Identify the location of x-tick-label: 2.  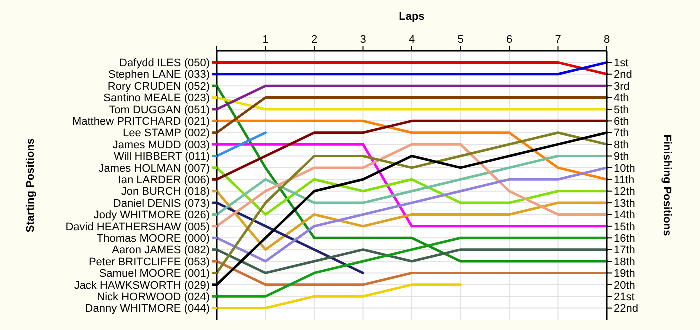
(314, 40).